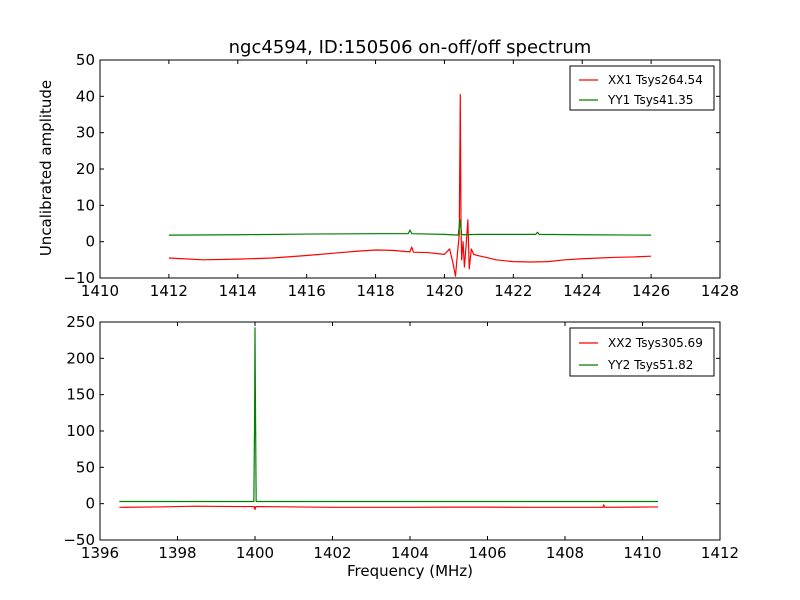 This screenshot has height=600, width=800. Describe the element at coordinates (169, 291) in the screenshot. I see `top-x-tick-label: 1412` at that location.